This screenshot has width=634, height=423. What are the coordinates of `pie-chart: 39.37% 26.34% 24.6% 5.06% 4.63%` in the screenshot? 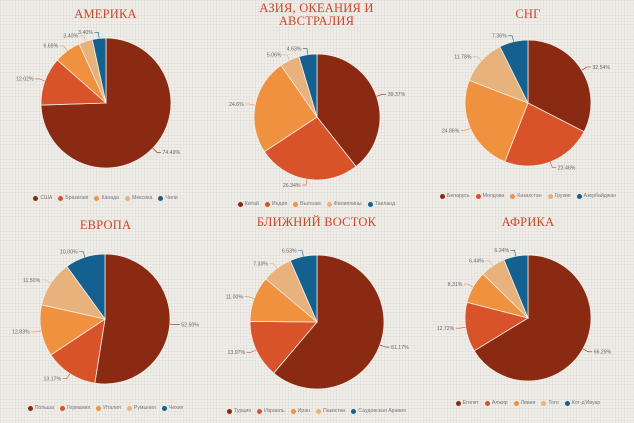 It's located at (317, 118).